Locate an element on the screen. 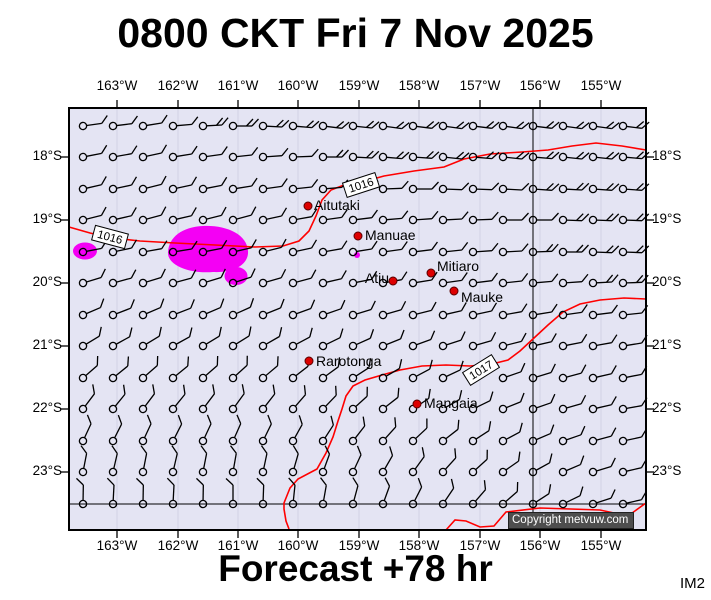  lon-label-bottom: 159°W is located at coordinates (359, 545).